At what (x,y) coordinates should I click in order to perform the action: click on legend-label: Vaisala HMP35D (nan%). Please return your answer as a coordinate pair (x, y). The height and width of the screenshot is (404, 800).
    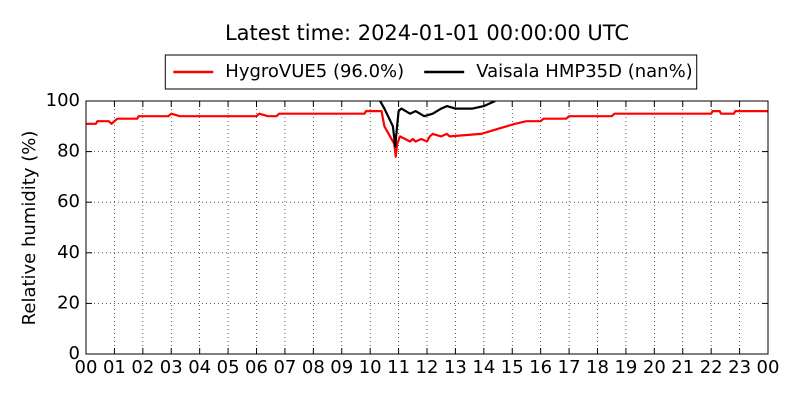
    Looking at the image, I should click on (584, 71).